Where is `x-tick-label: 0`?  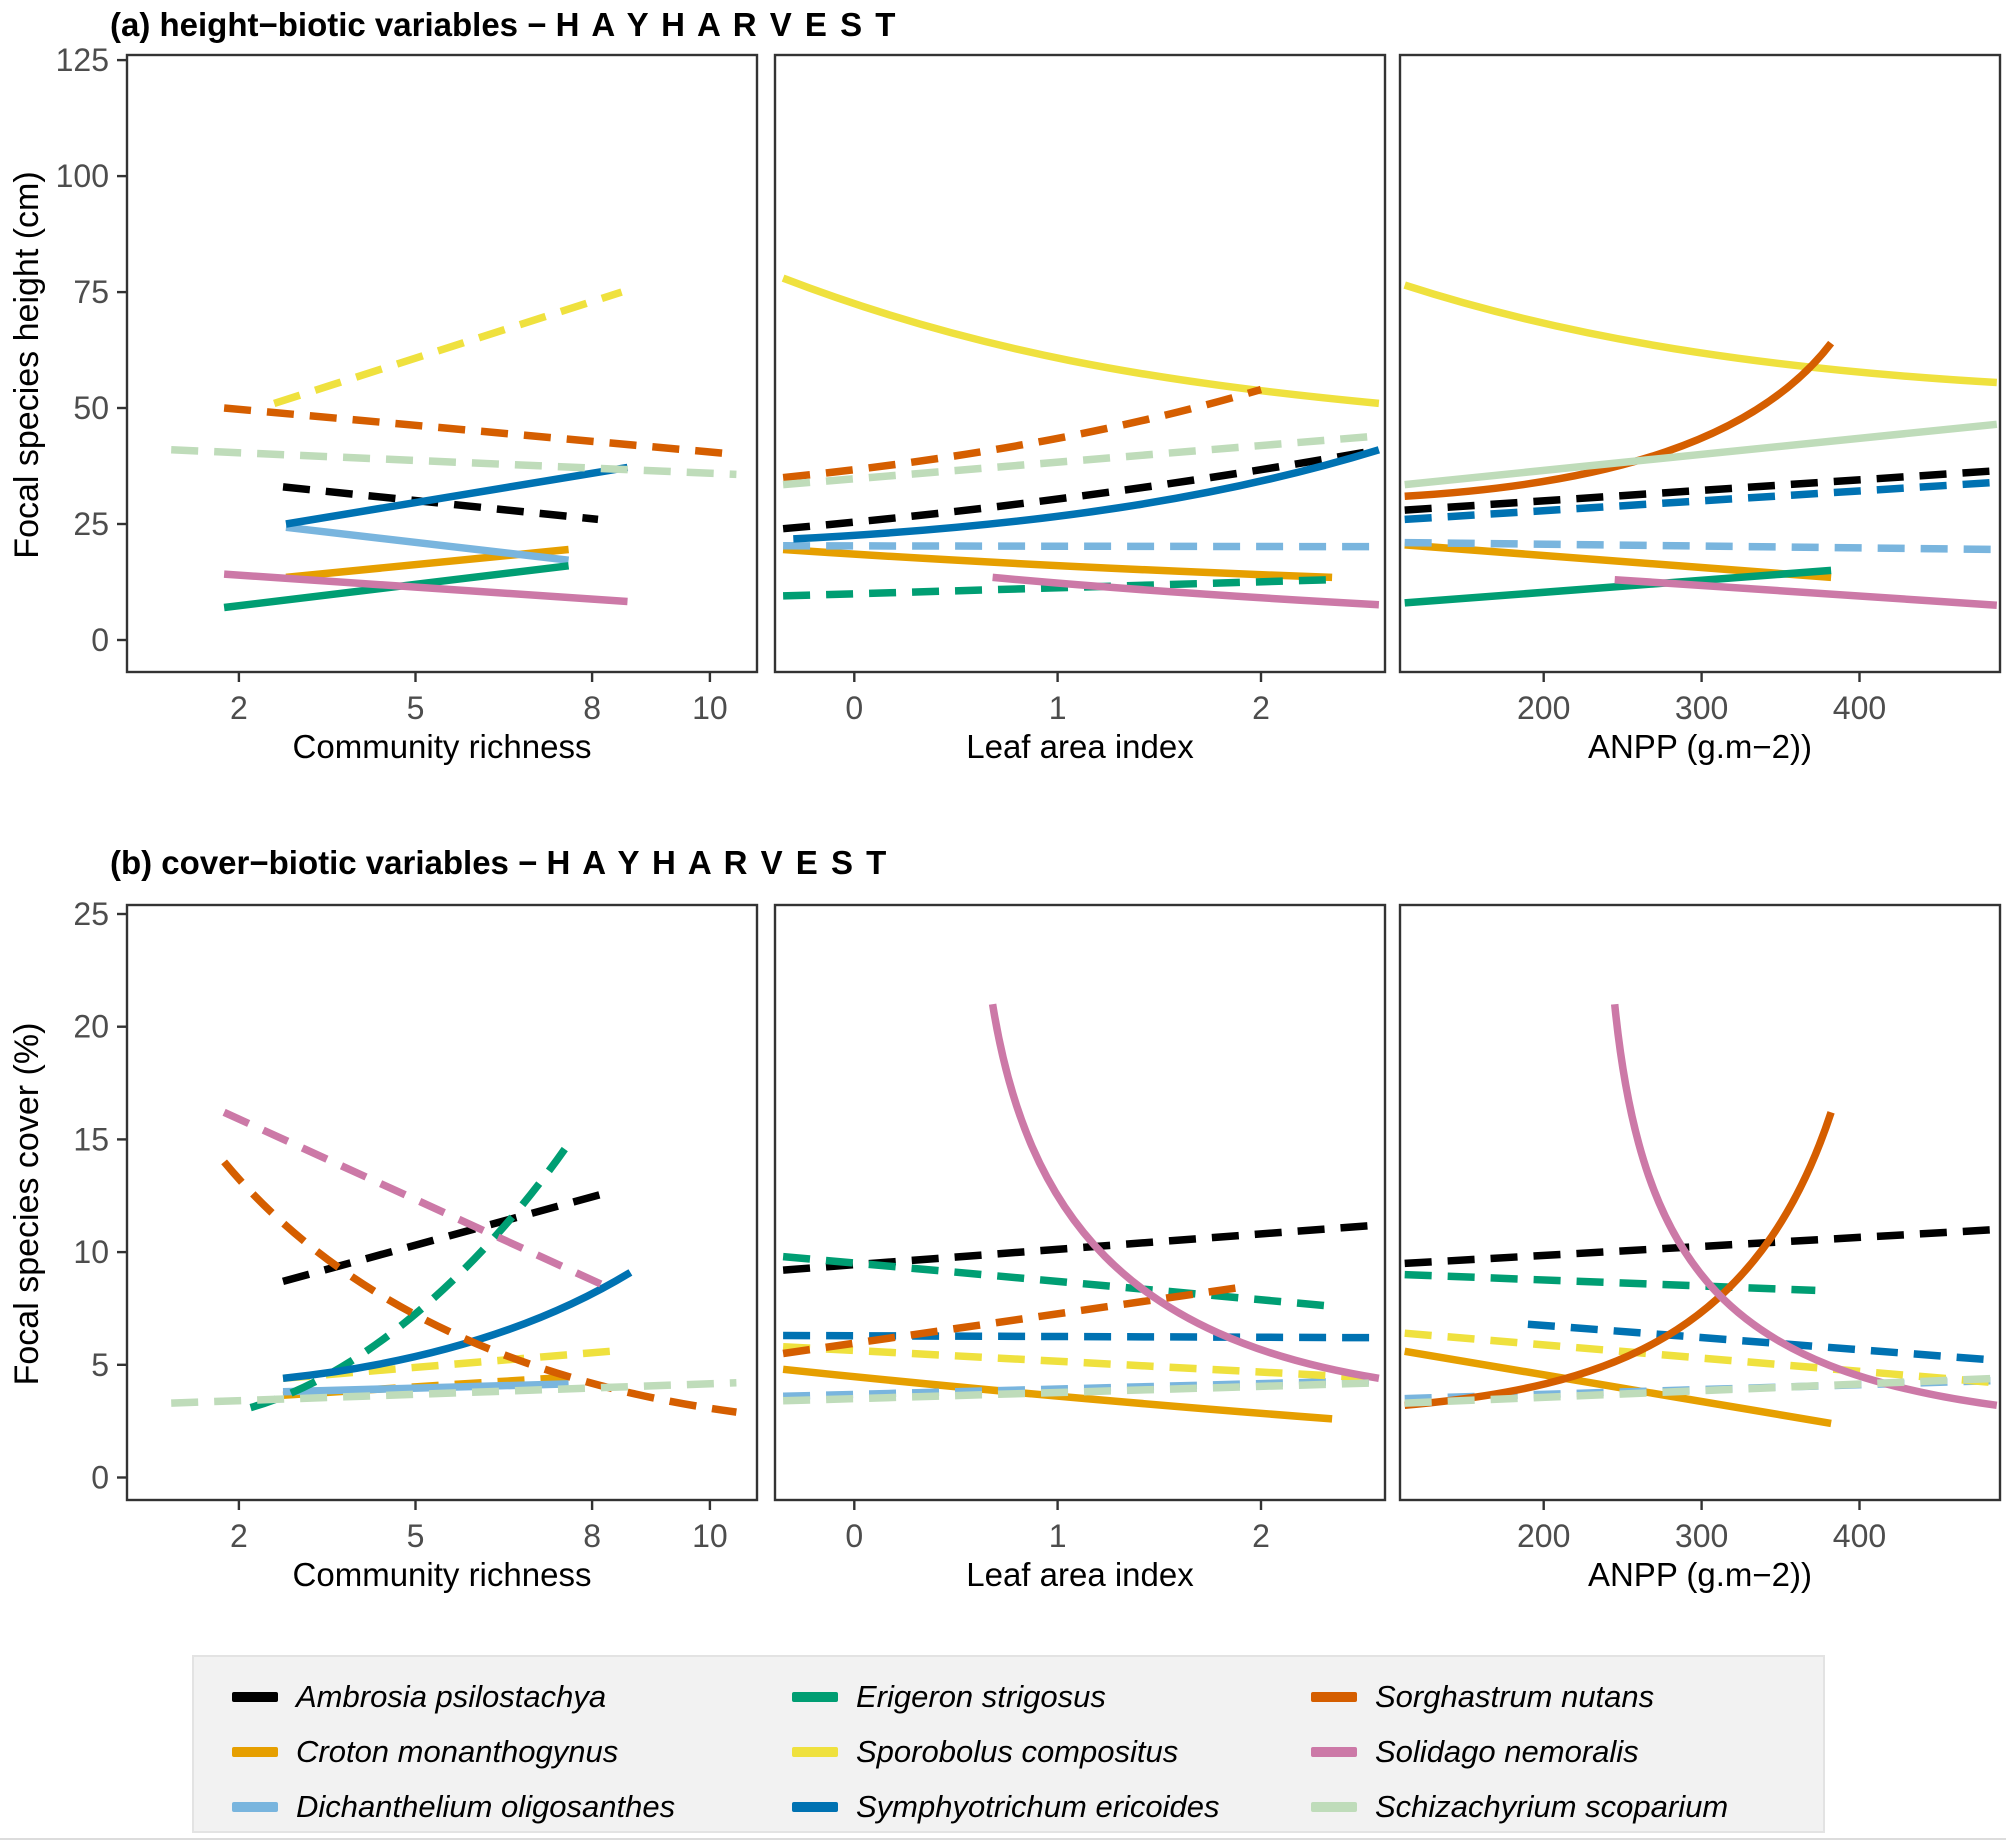 x-tick-label: 0 is located at coordinates (854, 708).